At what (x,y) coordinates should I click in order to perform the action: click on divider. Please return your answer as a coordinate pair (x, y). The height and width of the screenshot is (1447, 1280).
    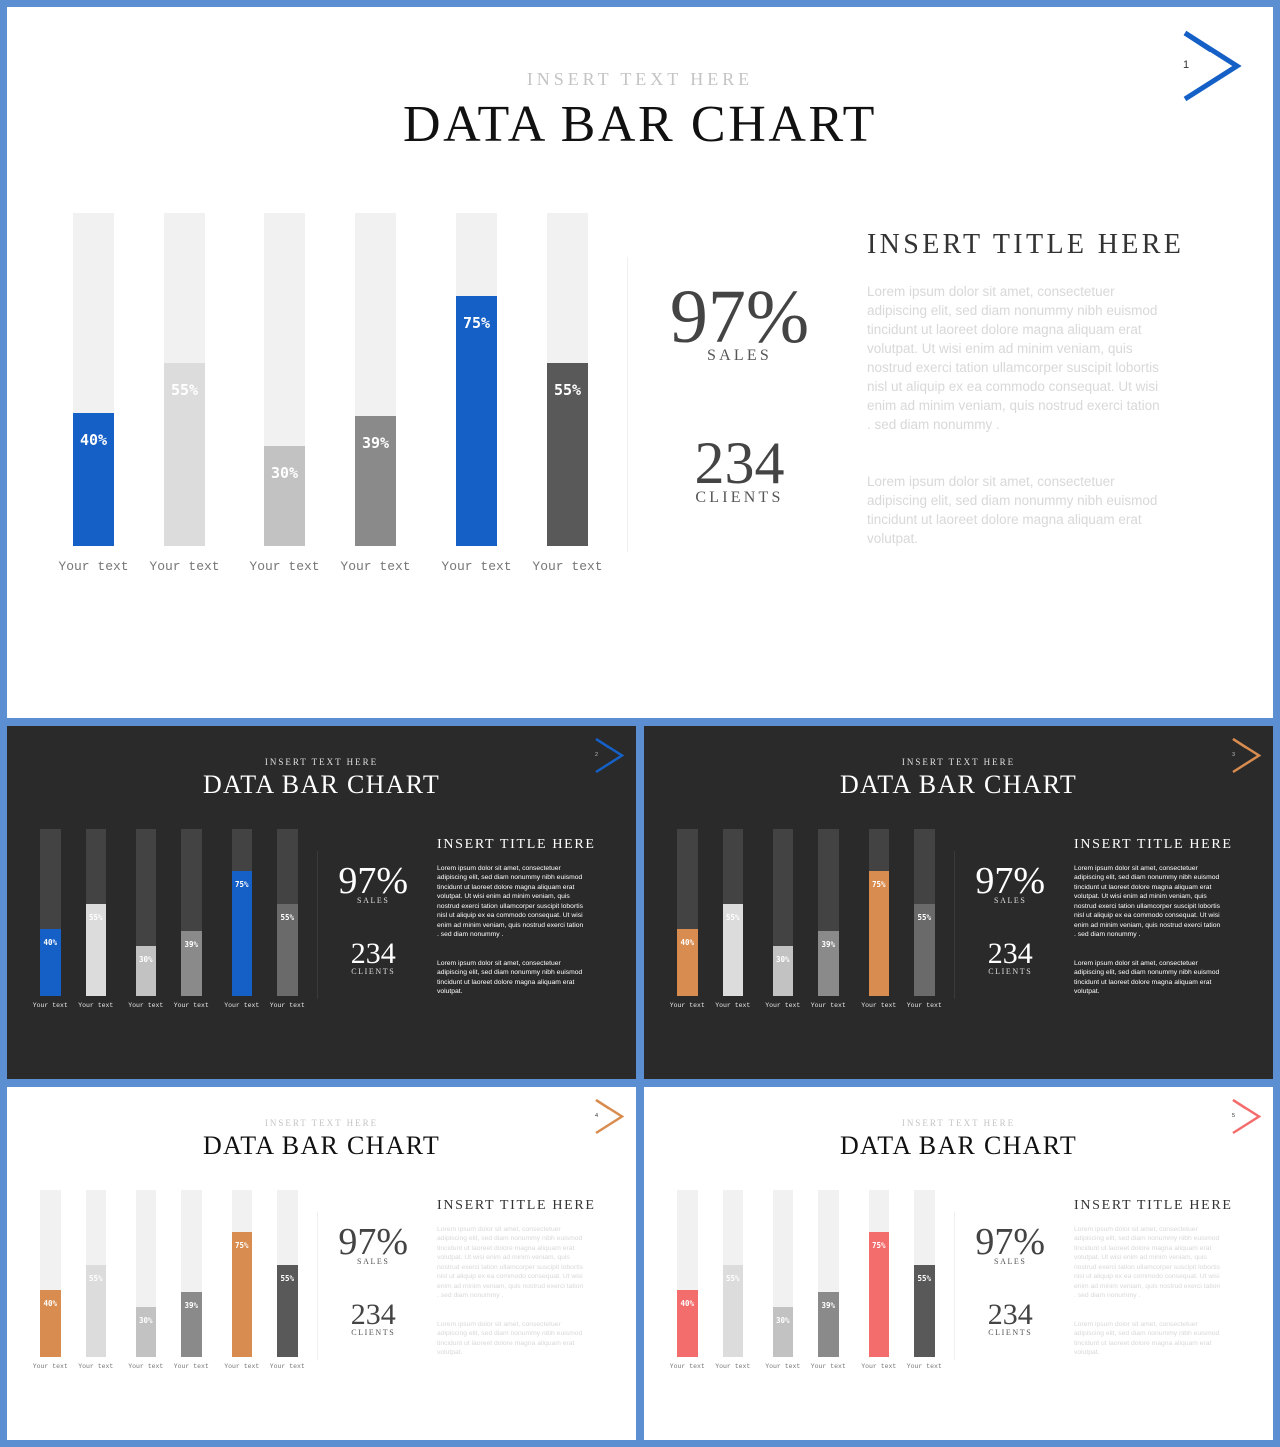
    Looking at the image, I should click on (954, 1286).